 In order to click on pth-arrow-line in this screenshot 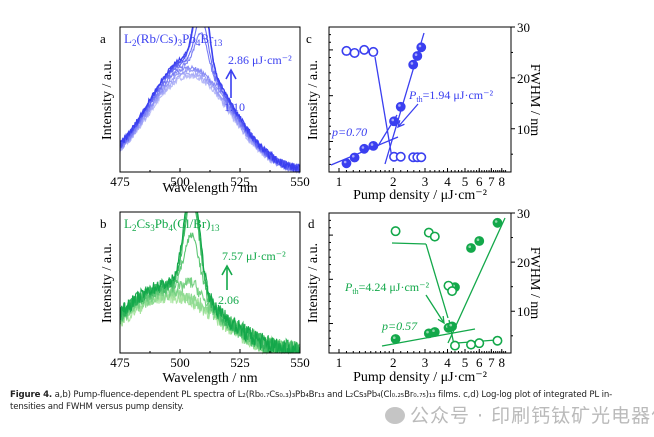, I will do `click(408, 115)`.